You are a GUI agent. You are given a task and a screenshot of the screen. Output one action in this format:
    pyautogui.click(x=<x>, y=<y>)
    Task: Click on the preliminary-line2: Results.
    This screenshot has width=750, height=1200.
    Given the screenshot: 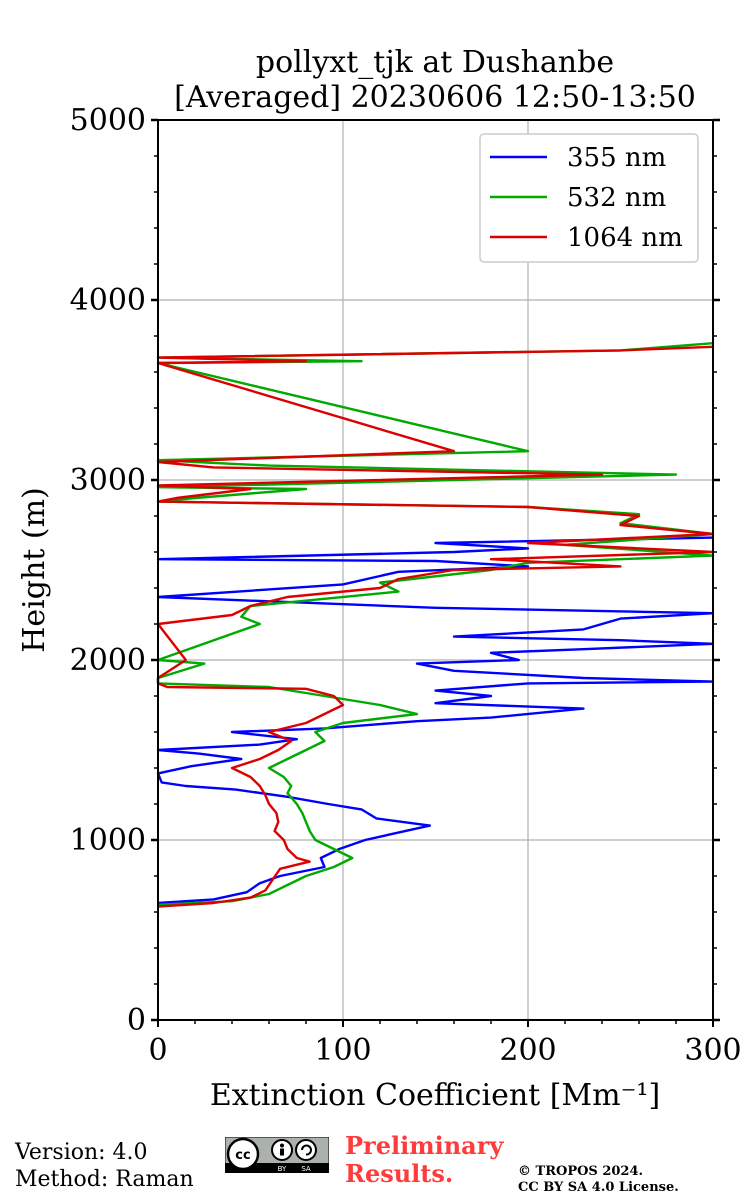 What is the action you would take?
    pyautogui.click(x=399, y=1173)
    